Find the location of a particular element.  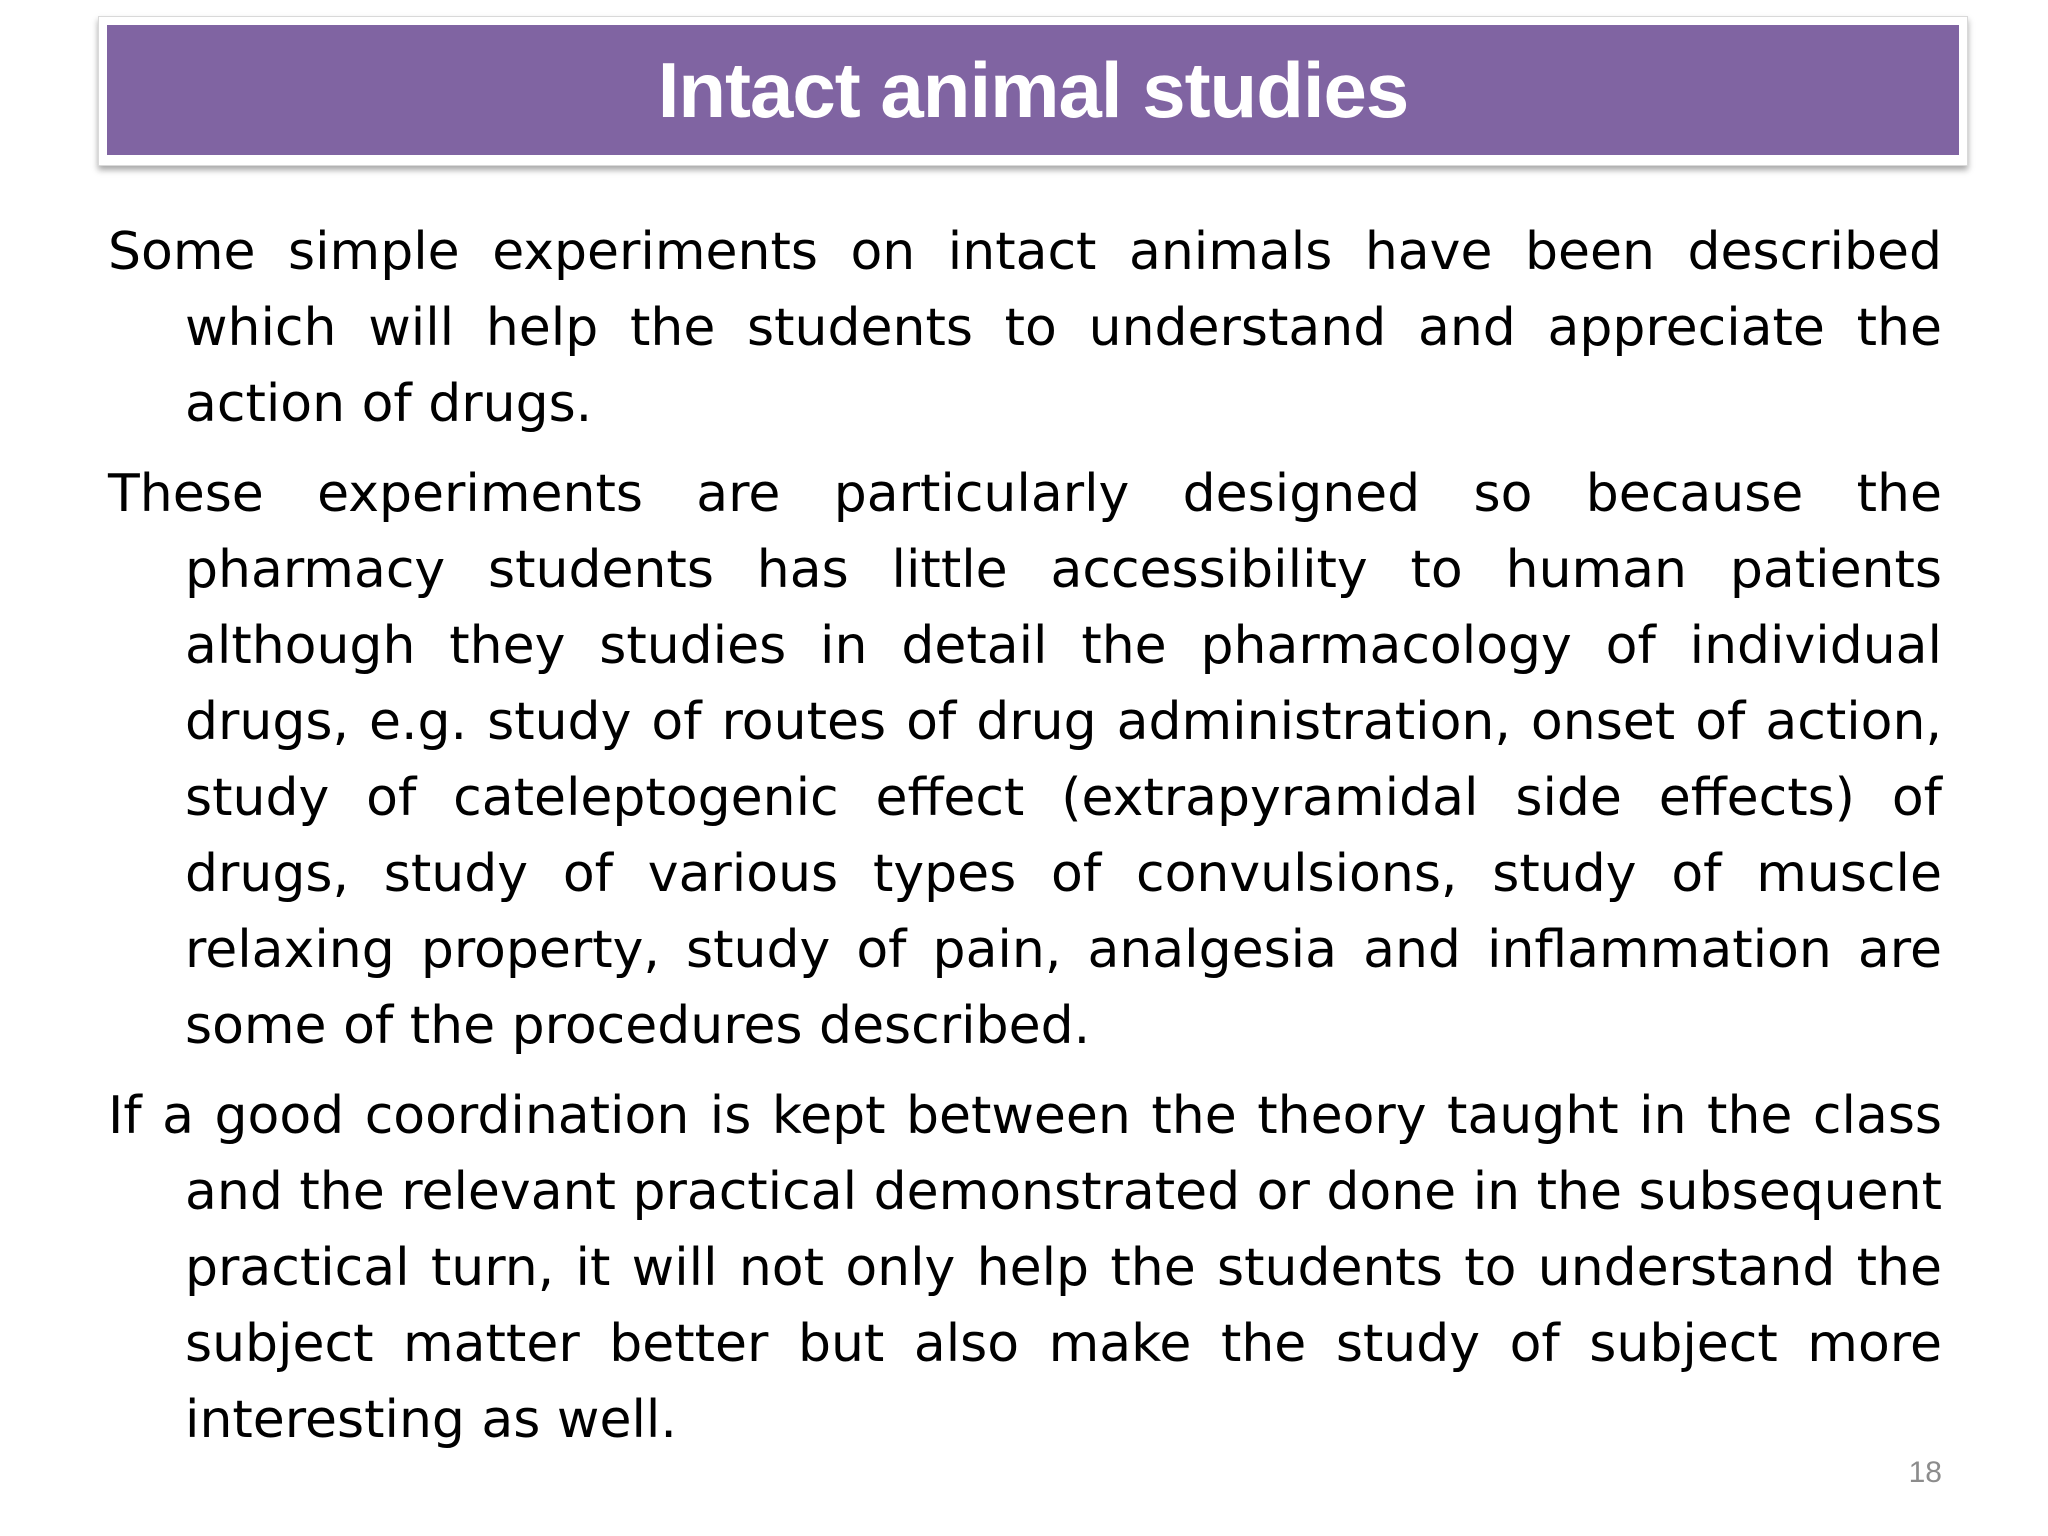

title-bar: Intact animal studies is located at coordinates (1033, 90).